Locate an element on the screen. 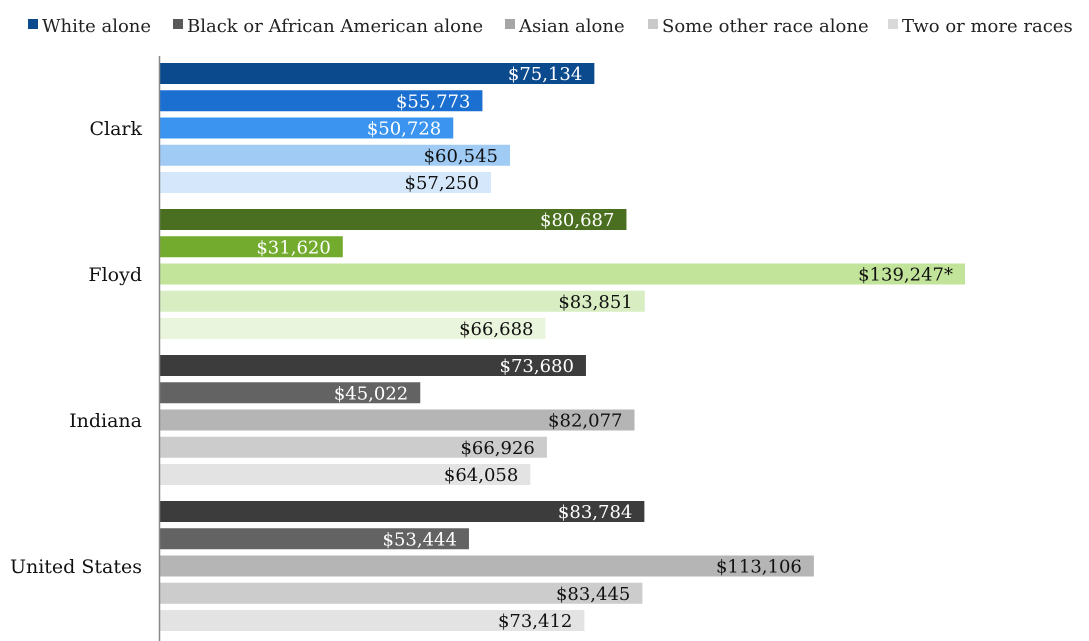 The width and height of the screenshot is (1089, 641). bar-clark-some-other-race-alone is located at coordinates (335, 155).